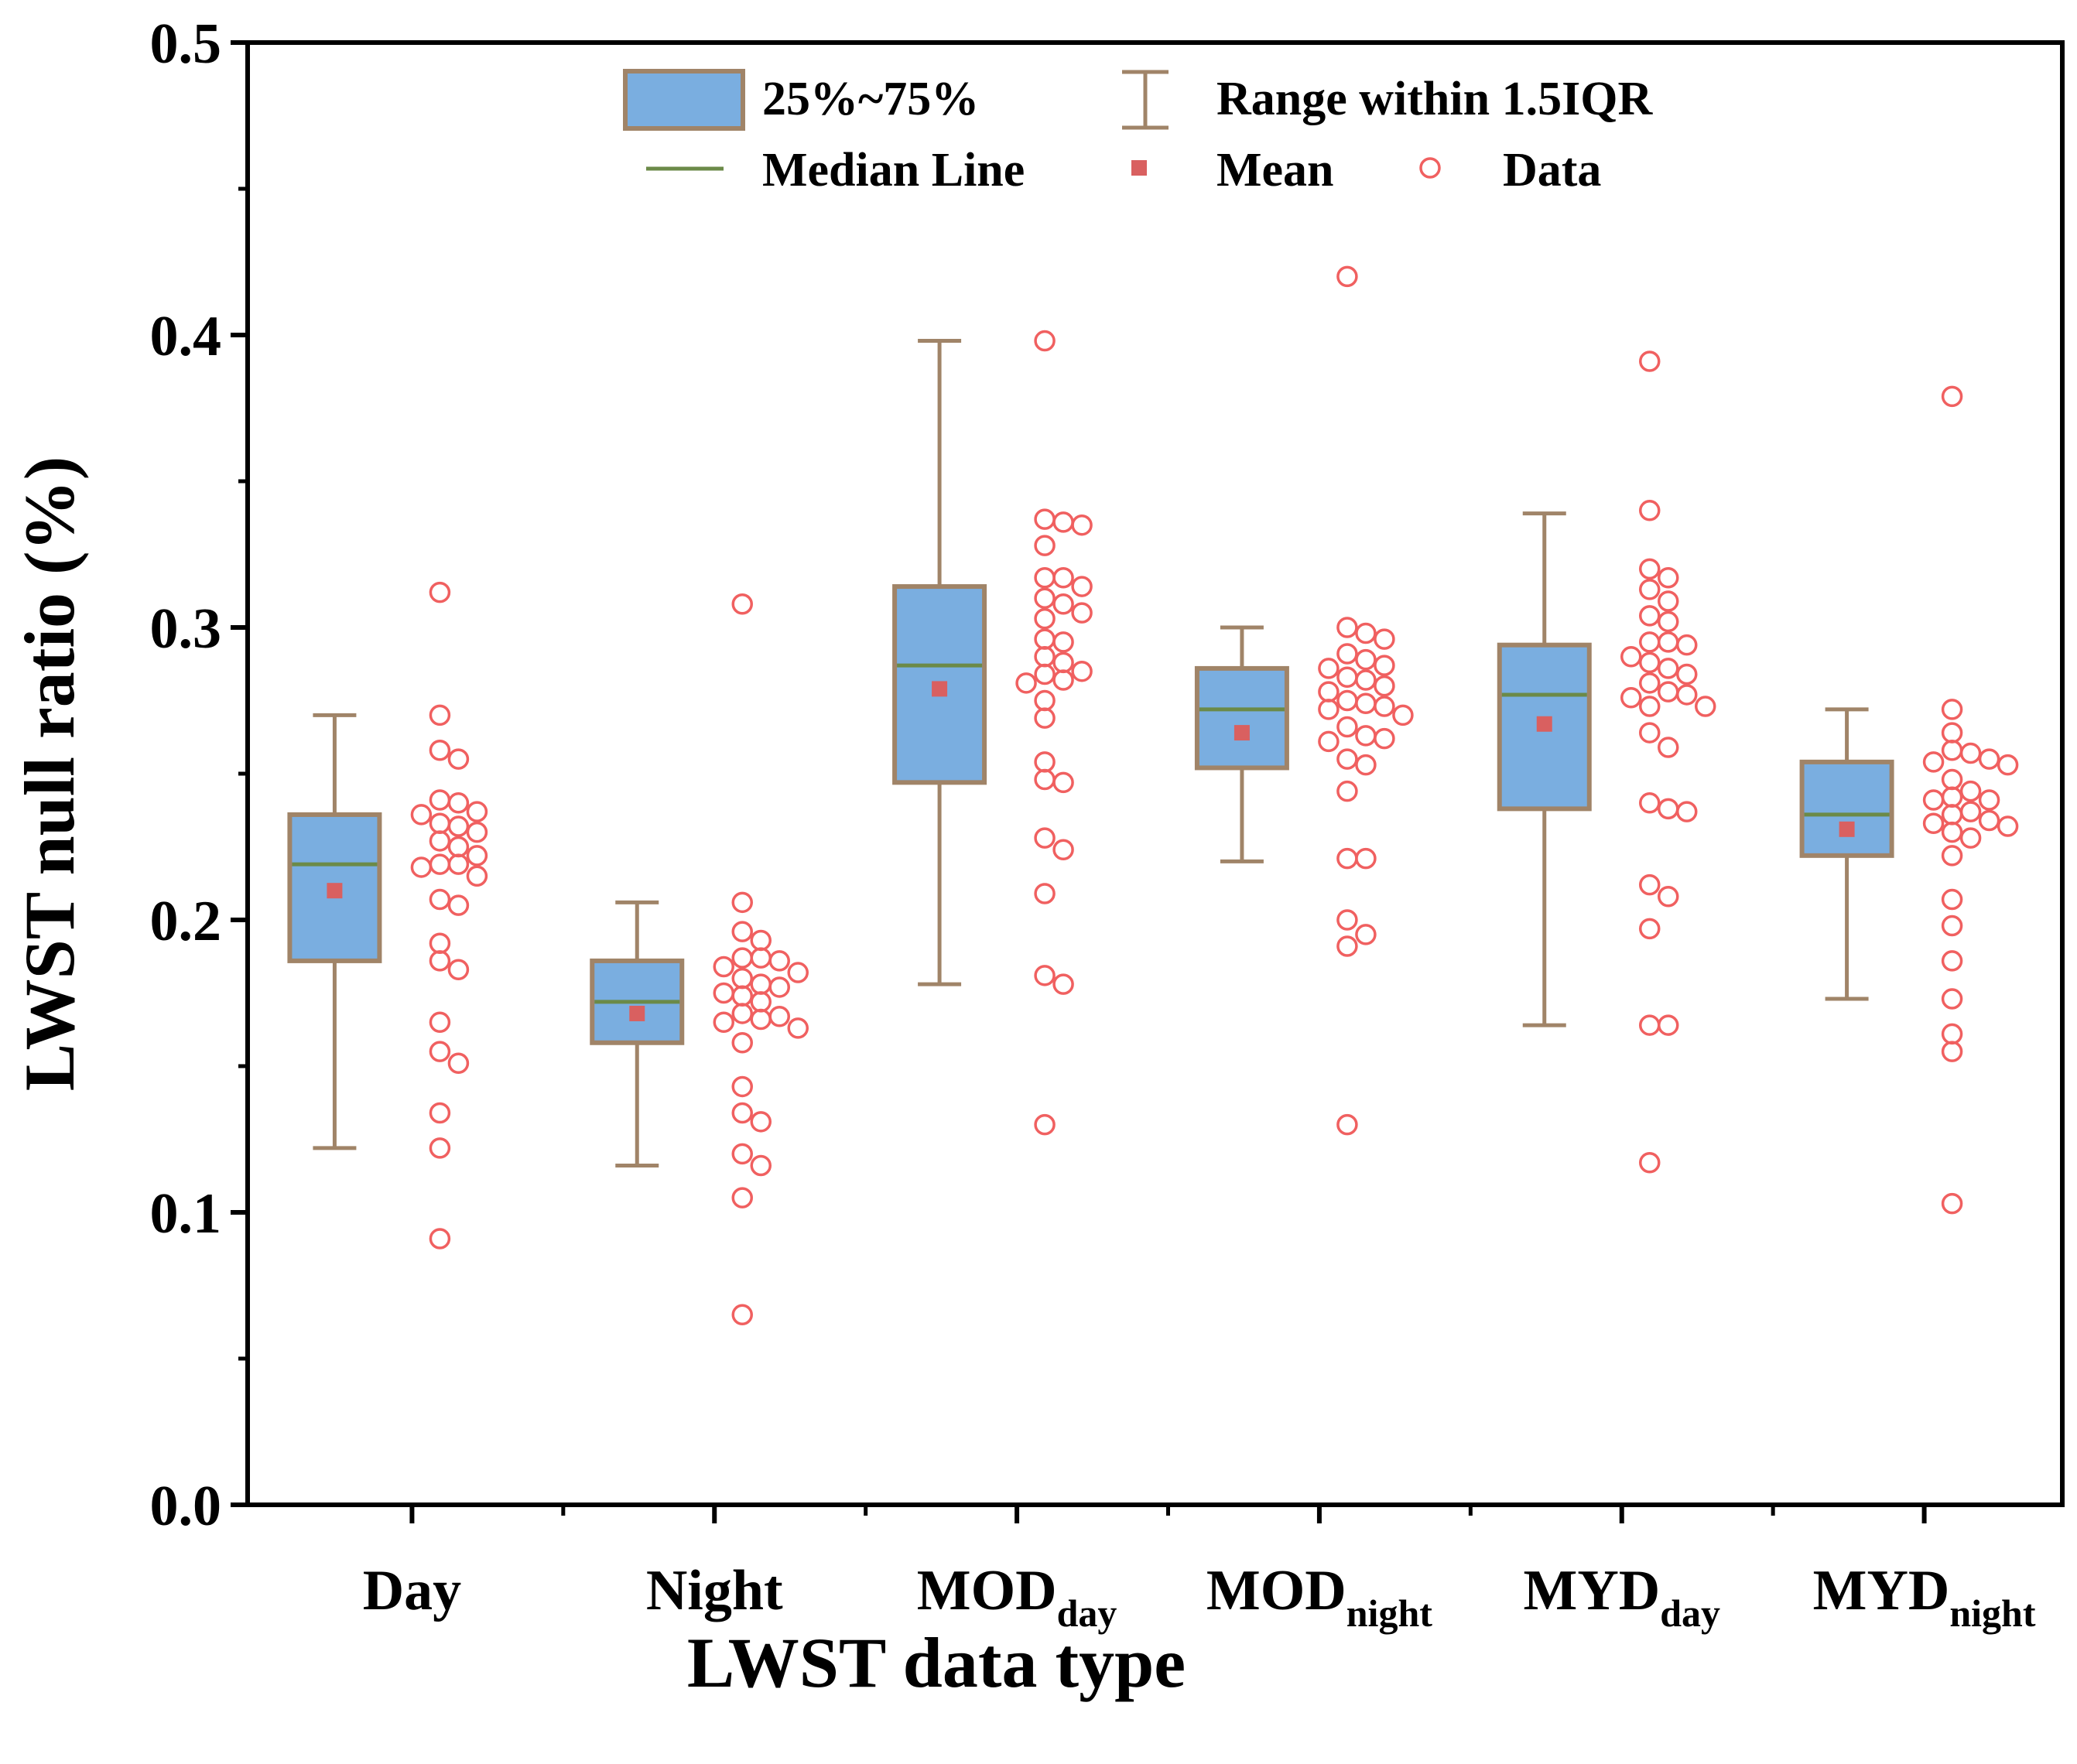  I want to click on legend-data-label: Data, so click(1552, 170).